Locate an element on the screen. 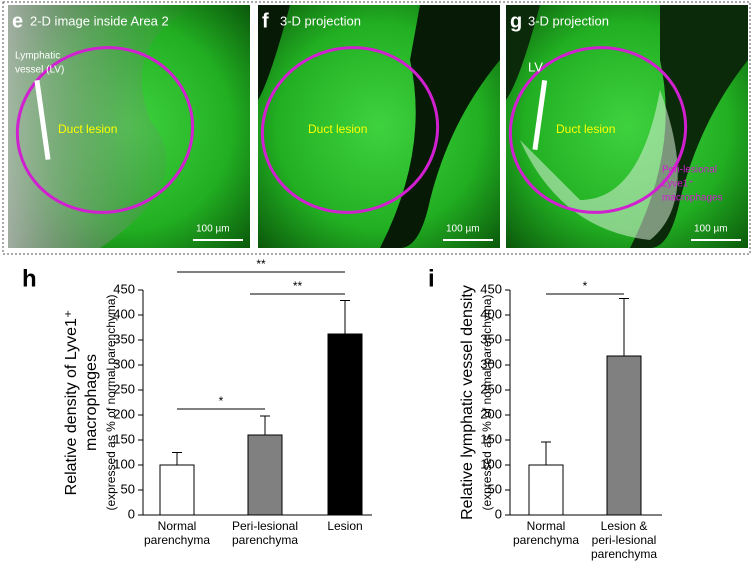 Image resolution: width=753 pixels, height=569 pixels. x-tick-label: Peri-lesional is located at coordinates (265, 526).